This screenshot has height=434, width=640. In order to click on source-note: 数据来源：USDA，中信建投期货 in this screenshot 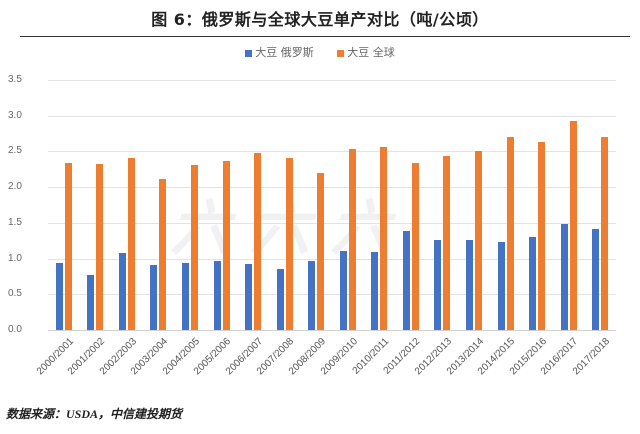, I will do `click(94, 414)`.